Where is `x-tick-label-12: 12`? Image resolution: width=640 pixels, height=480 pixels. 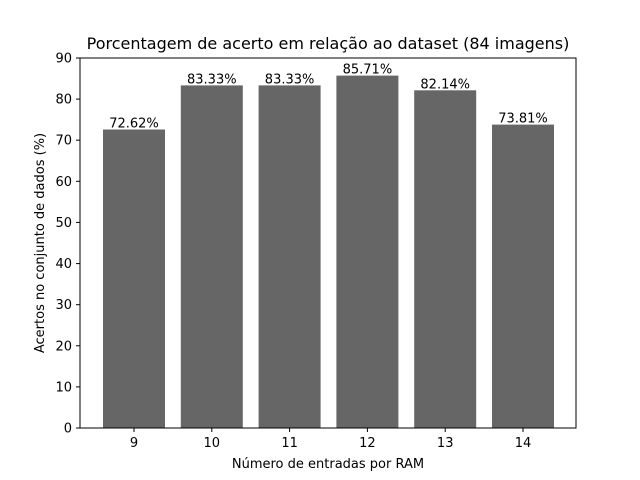
x-tick-label-12: 12 is located at coordinates (367, 443).